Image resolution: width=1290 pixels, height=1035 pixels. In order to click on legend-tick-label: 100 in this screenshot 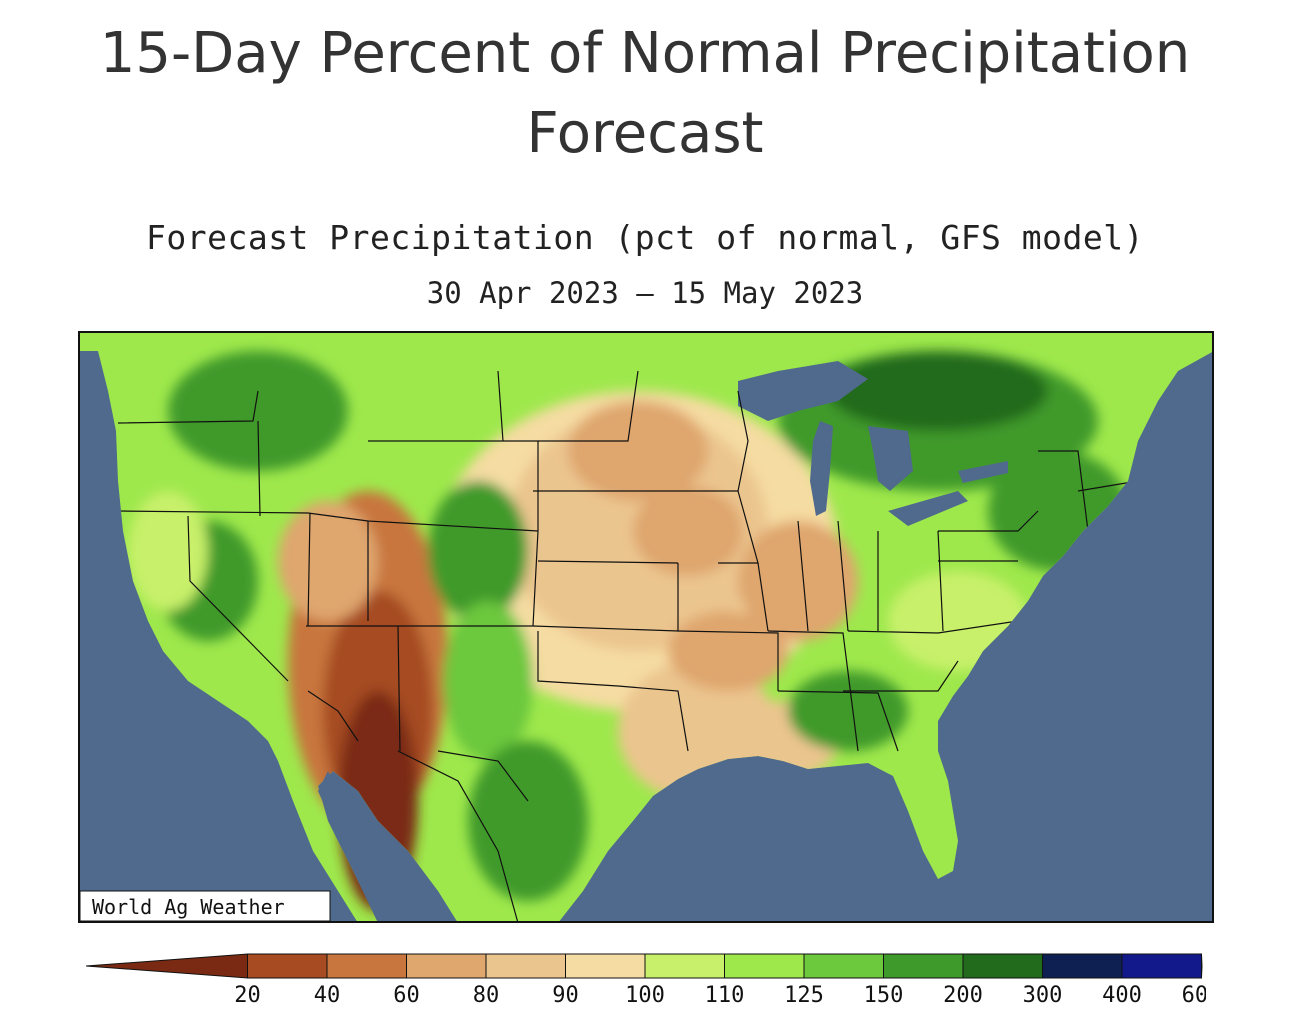, I will do `click(645, 995)`.